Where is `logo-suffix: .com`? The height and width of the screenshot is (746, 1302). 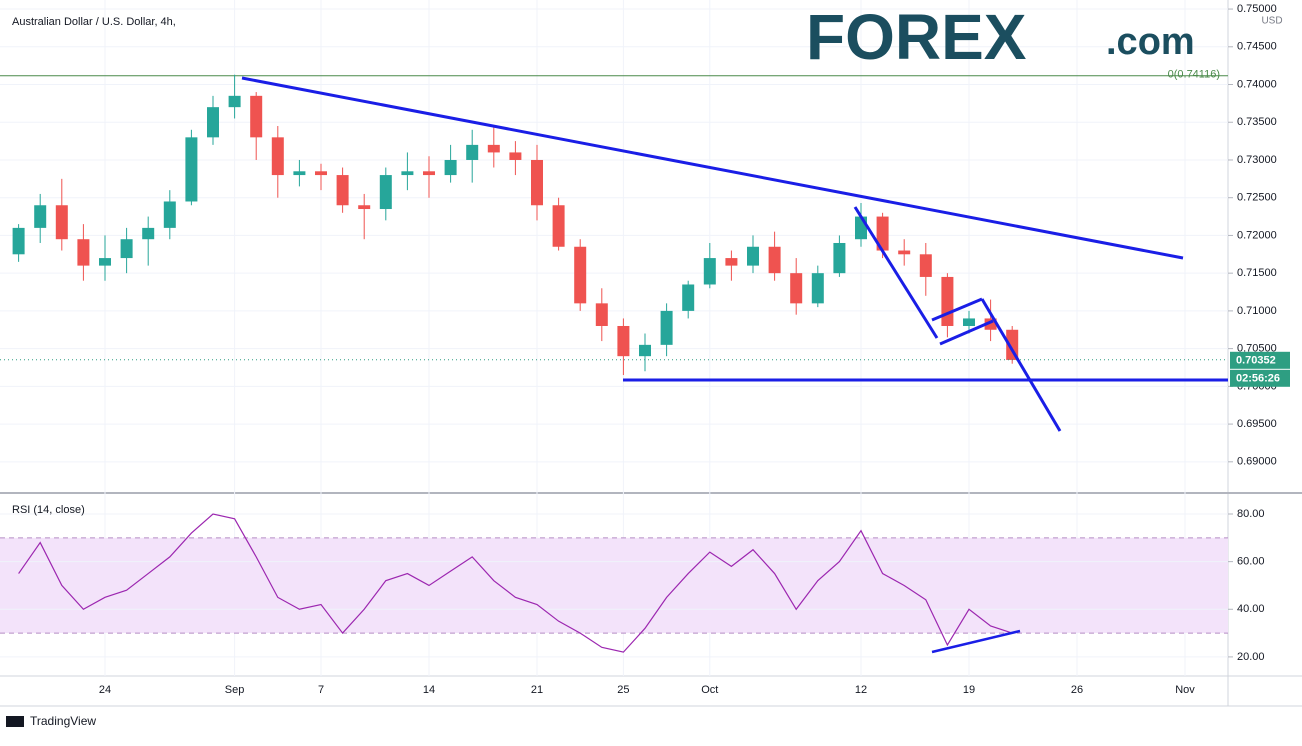 logo-suffix: .com is located at coordinates (1150, 42).